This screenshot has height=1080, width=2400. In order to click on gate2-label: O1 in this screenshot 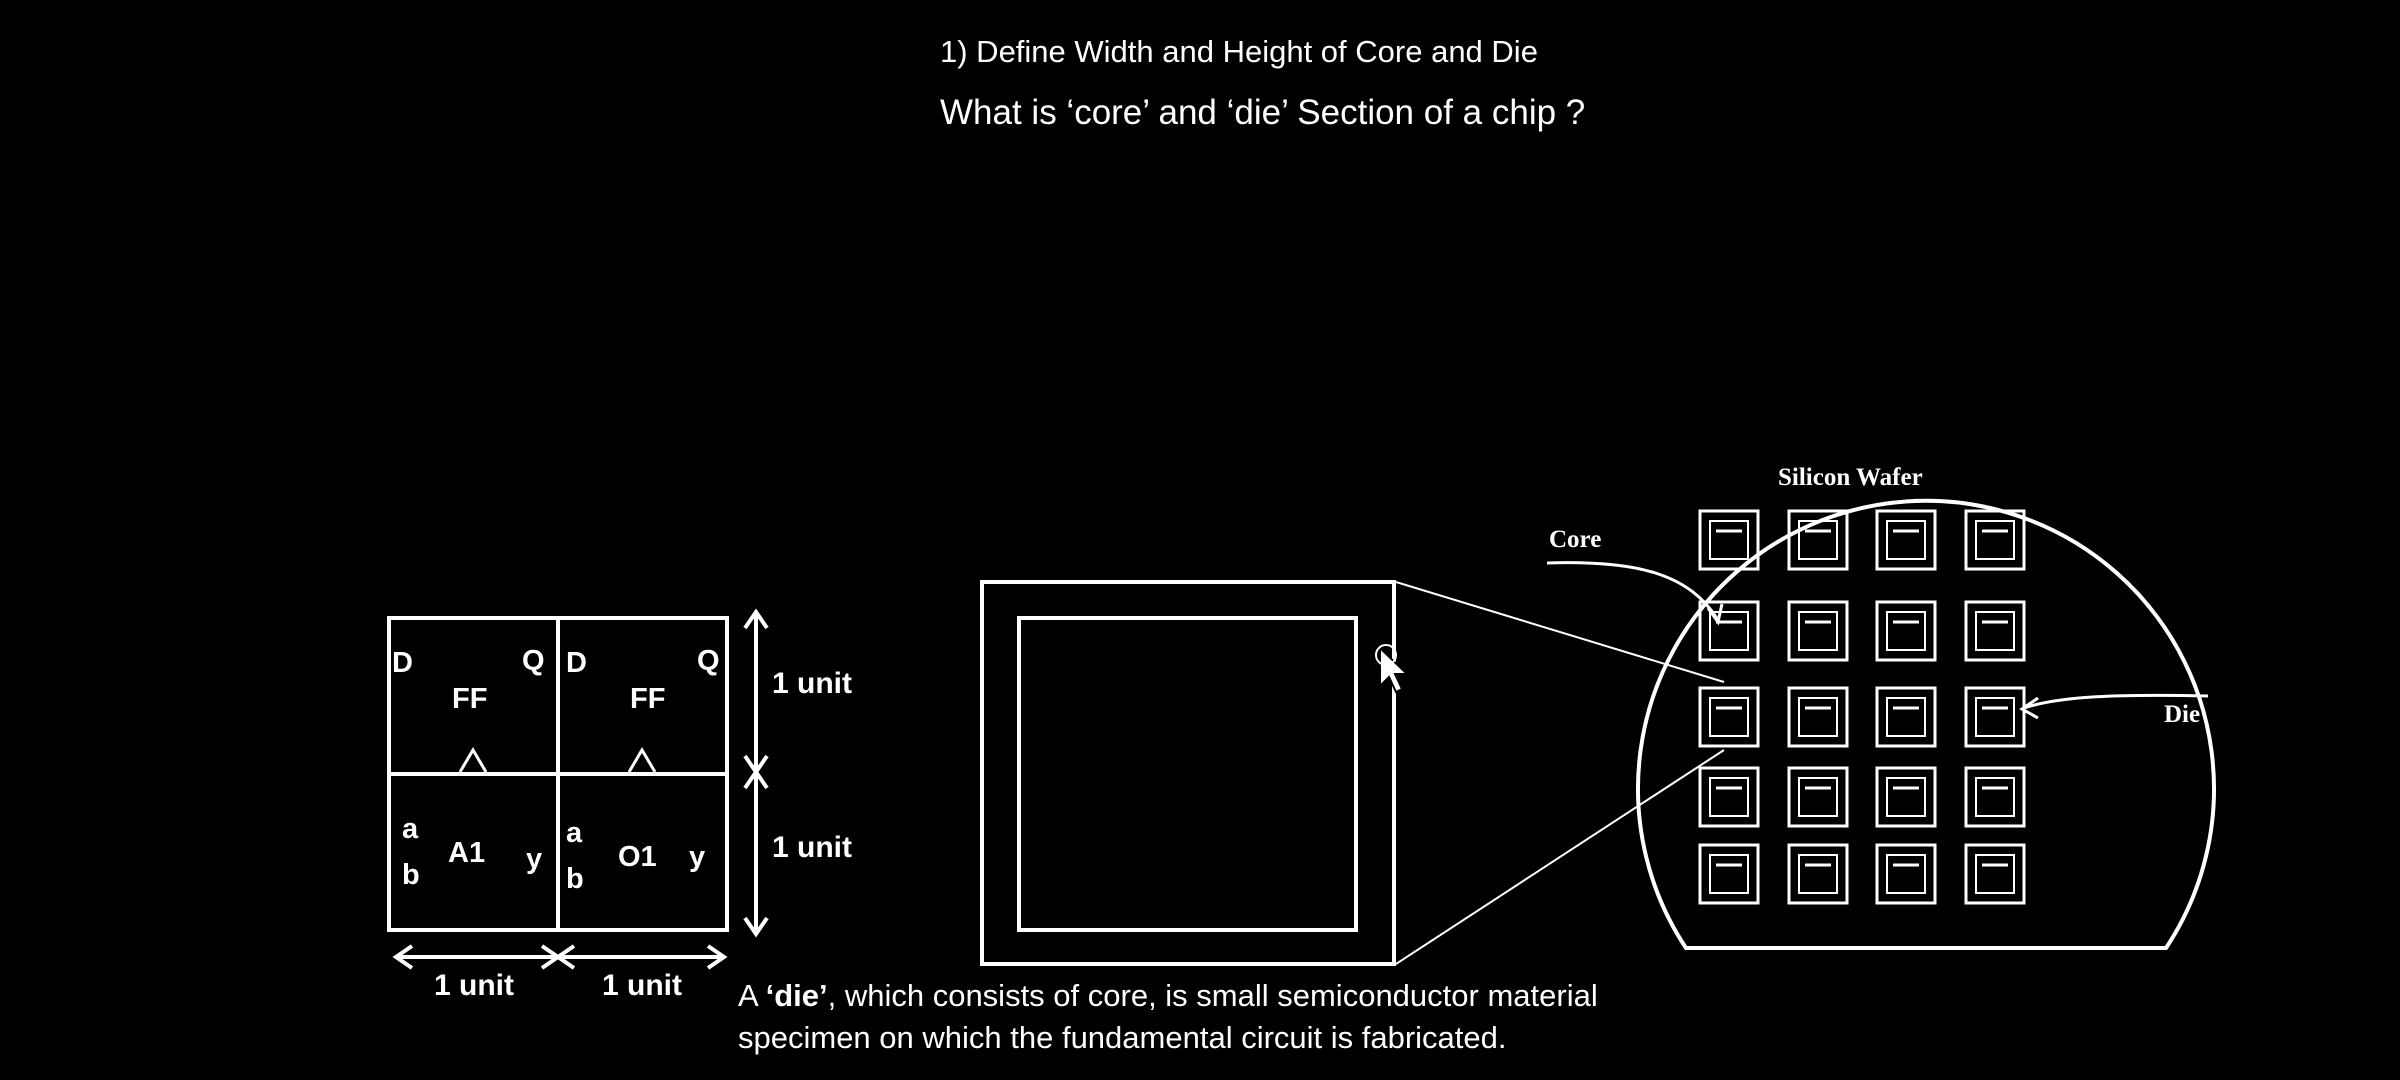, I will do `click(637, 857)`.